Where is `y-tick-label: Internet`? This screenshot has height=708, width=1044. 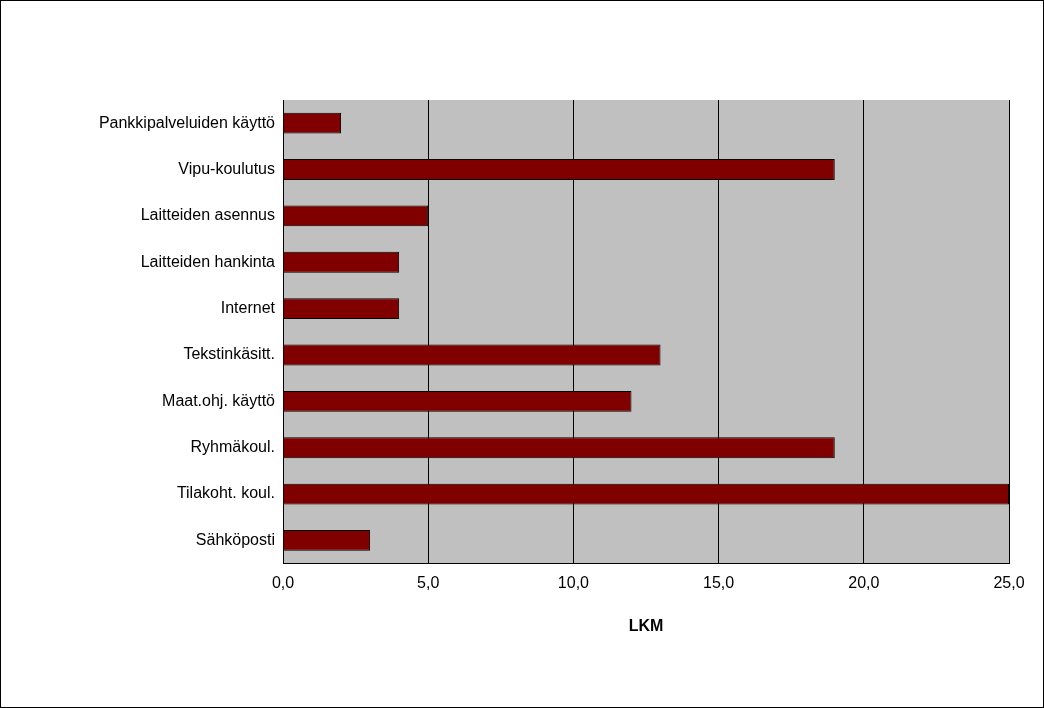 y-tick-label: Internet is located at coordinates (248, 308).